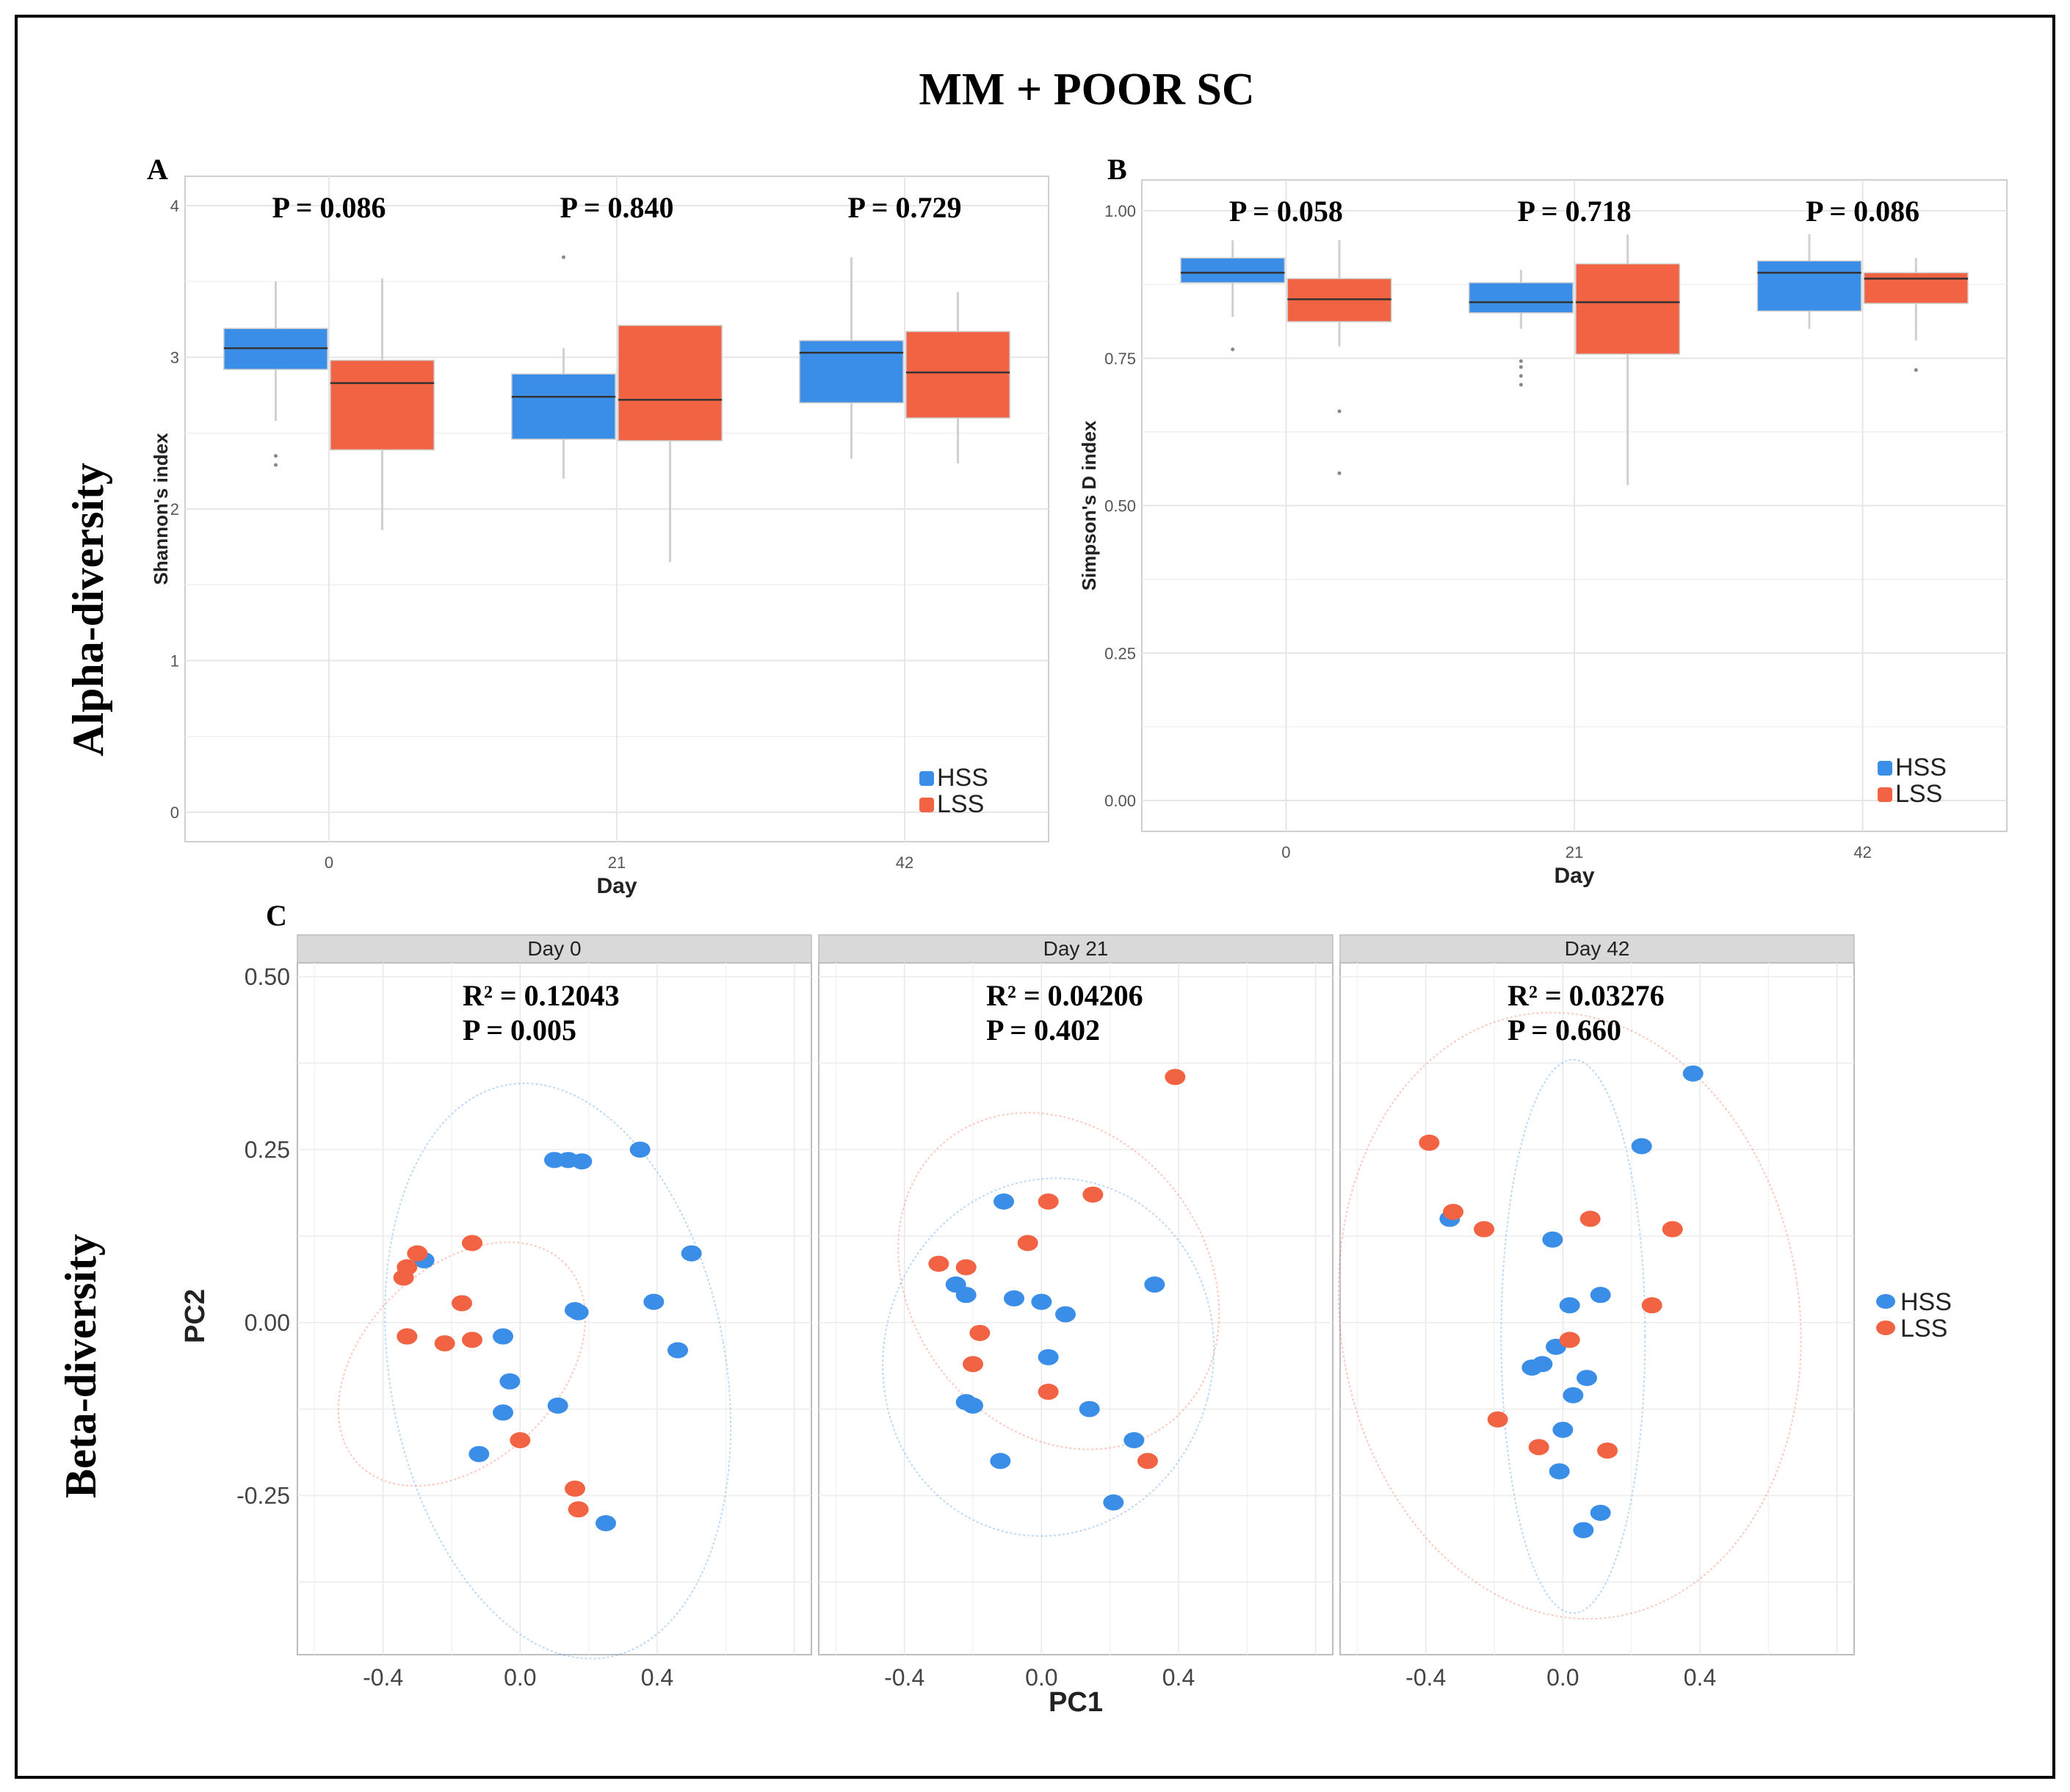 This screenshot has width=2070, height=1792. What do you see at coordinates (617, 862) in the screenshot?
I see `x-tick-label: 21` at bounding box center [617, 862].